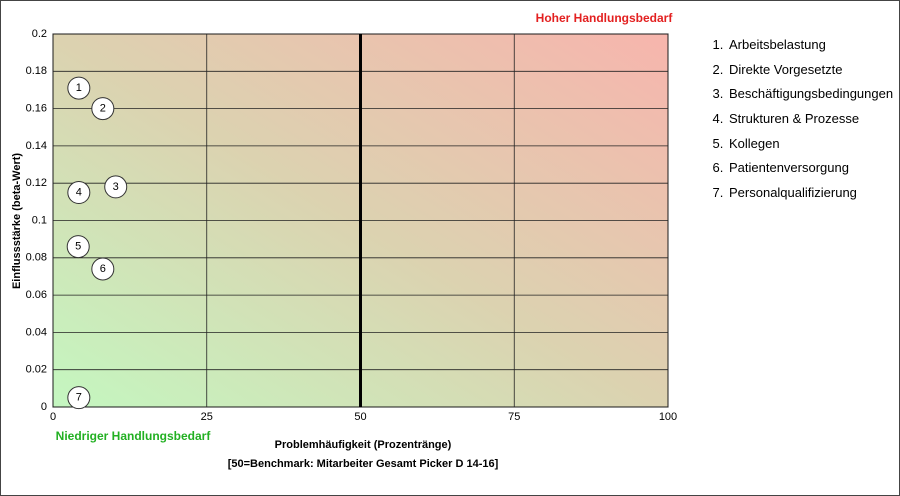 The image size is (900, 496). I want to click on y-tick-label: 0.08, so click(36, 258).